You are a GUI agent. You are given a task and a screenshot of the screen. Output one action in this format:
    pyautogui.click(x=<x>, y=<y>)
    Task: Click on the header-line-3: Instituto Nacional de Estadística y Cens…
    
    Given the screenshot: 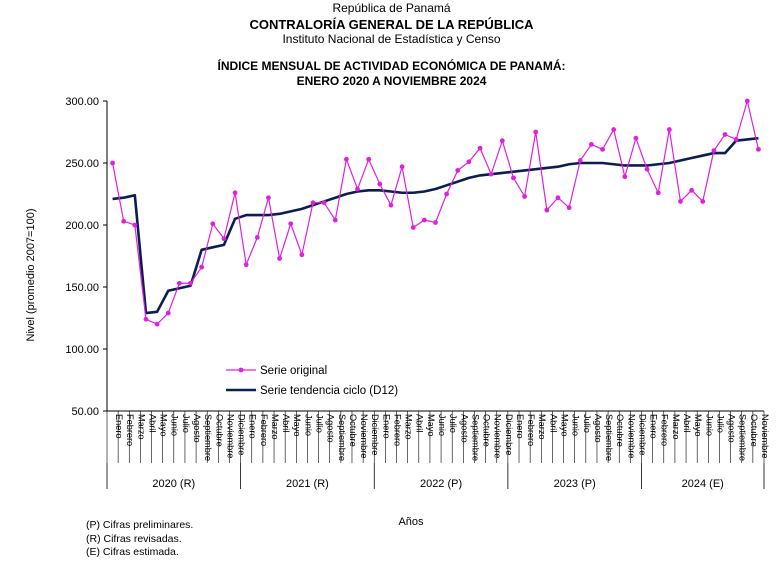 What is the action you would take?
    pyautogui.click(x=391, y=39)
    